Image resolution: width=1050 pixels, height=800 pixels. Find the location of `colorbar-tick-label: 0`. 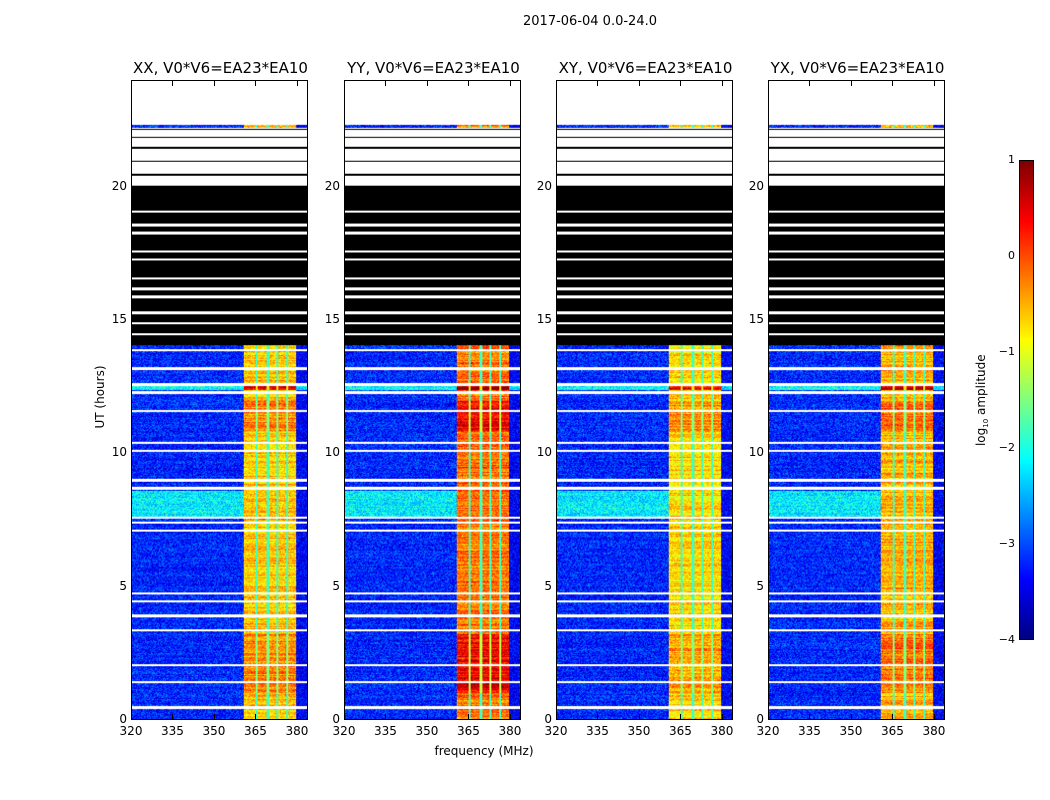

colorbar-tick-label: 0 is located at coordinates (1011, 255).